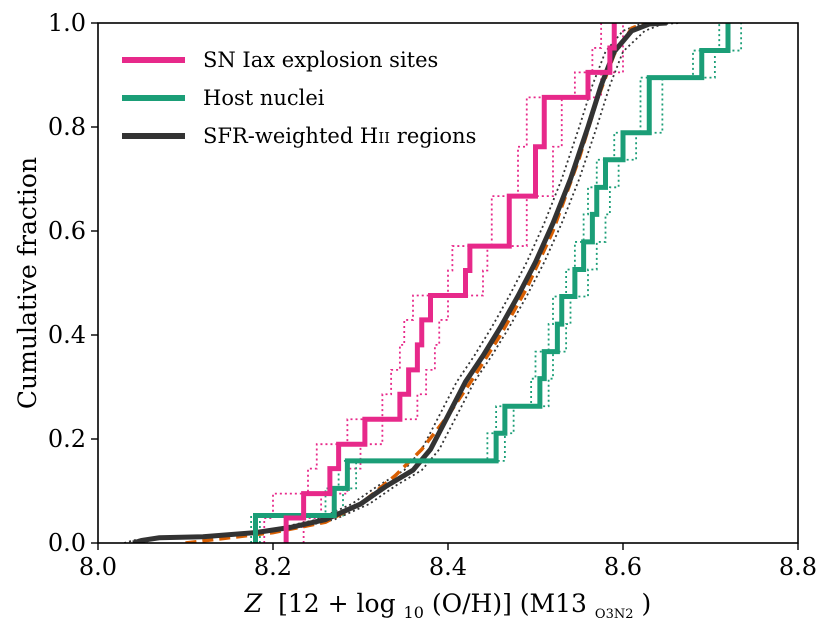 This screenshot has width=830, height=636. I want to click on legend-label-hii-tail: regions, so click(433, 136).